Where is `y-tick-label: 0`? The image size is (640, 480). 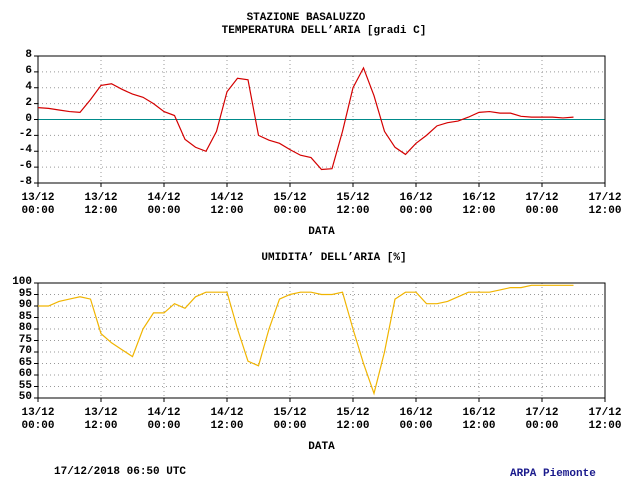
y-tick-label: 0 is located at coordinates (28, 118).